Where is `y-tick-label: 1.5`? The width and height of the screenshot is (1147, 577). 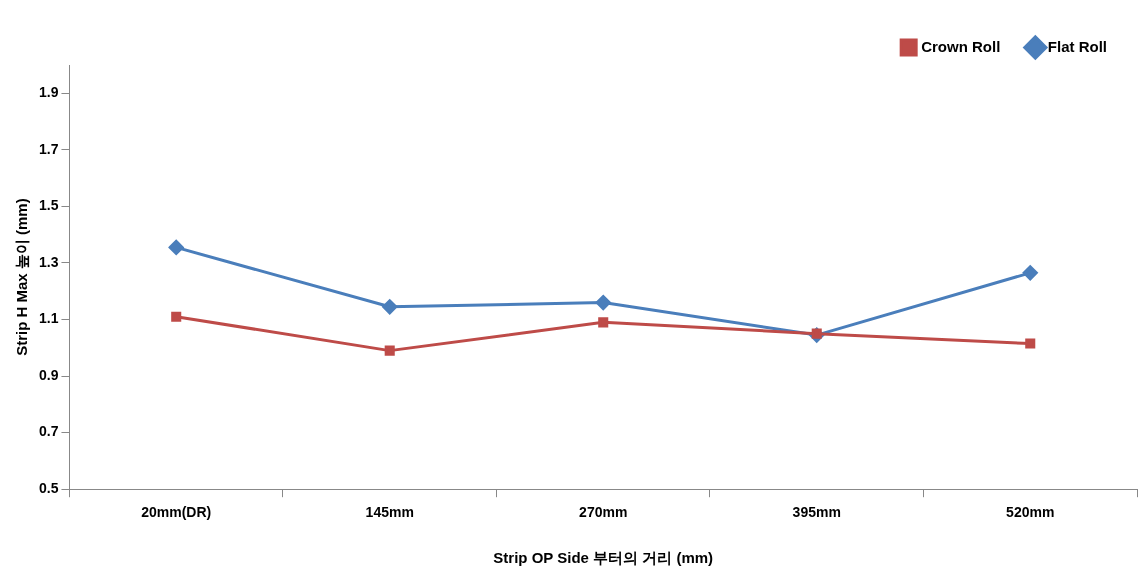 y-tick-label: 1.5 is located at coordinates (48, 205).